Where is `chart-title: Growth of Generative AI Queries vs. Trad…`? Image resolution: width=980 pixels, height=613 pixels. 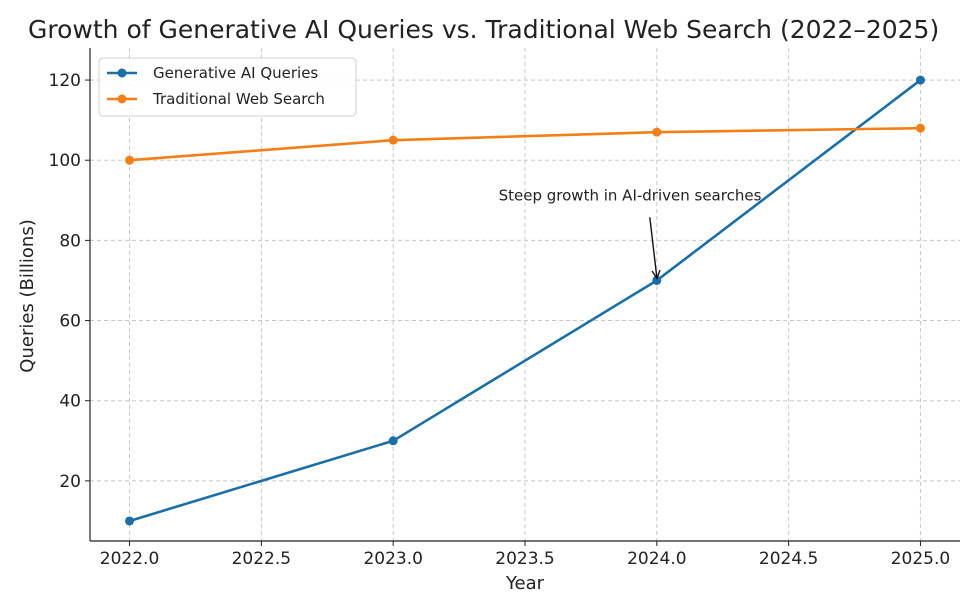 chart-title: Growth of Generative AI Queries vs. Trad… is located at coordinates (483, 29).